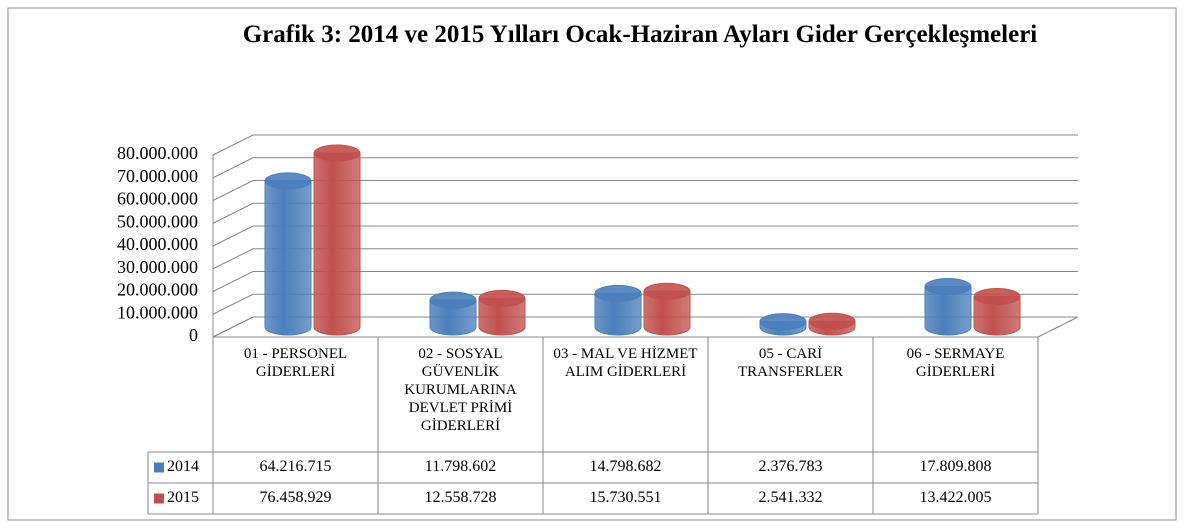 The width and height of the screenshot is (1186, 529). I want to click on category-label: 03 - MAL VE HİZMET ALIM GİDERLERİ, so click(625, 363).